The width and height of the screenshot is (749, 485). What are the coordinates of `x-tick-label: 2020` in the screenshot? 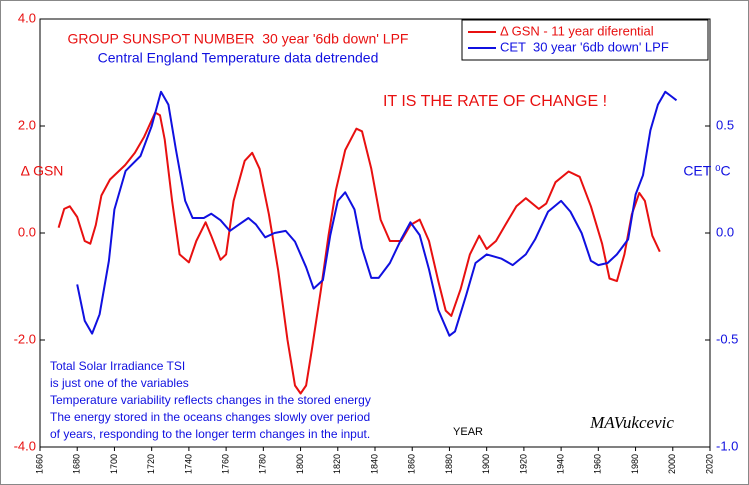 It's located at (709, 464).